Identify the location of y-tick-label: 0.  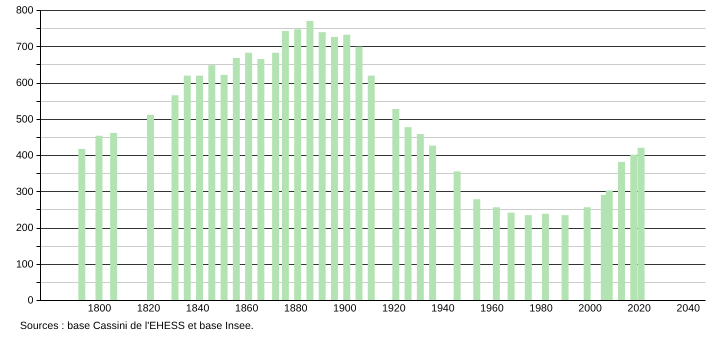
(31, 300).